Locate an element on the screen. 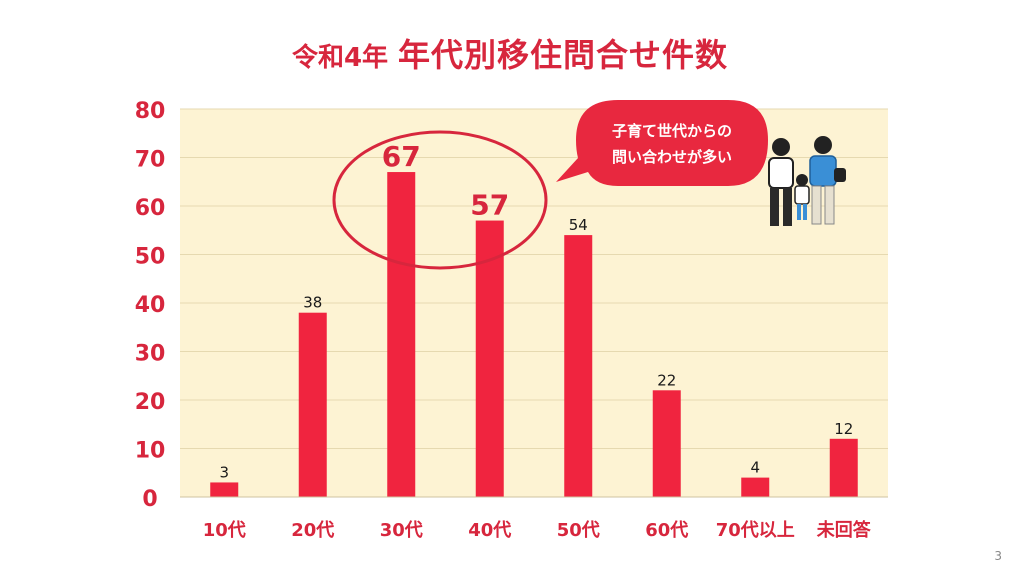 The width and height of the screenshot is (1020, 573). y-axis-ticks: 0 10 20 30 40 50 60 70 80 is located at coordinates (150, 305).